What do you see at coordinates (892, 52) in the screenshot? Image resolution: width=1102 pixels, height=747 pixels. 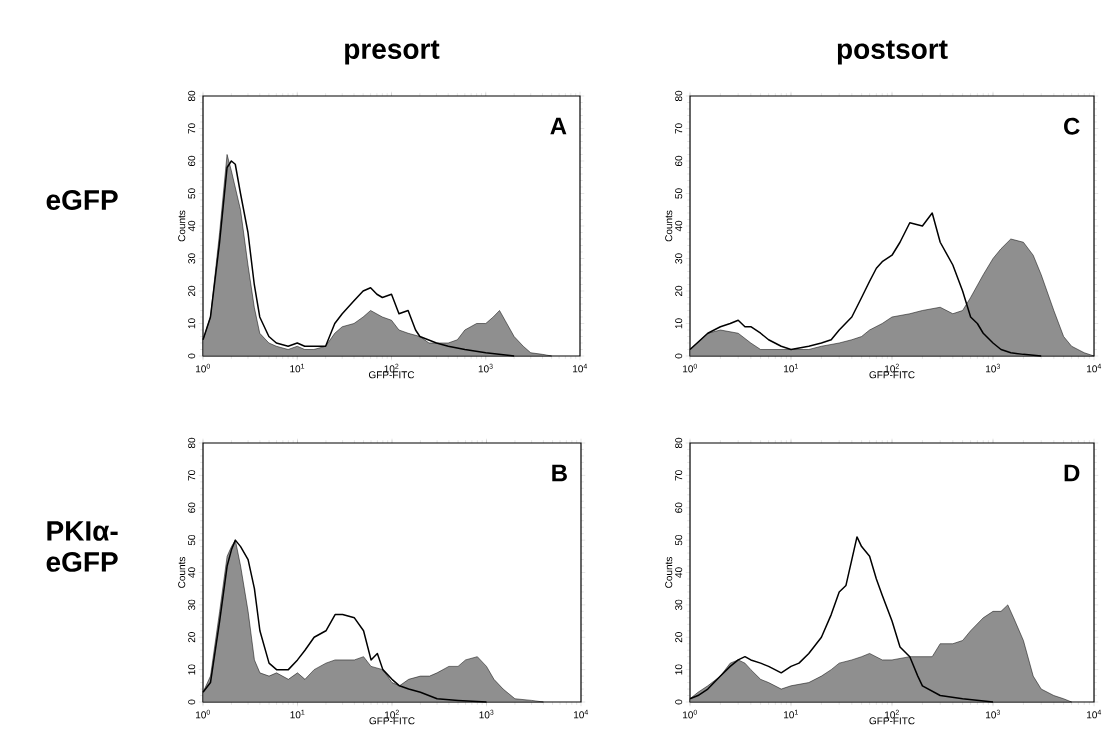 I see `chart-title: postsort` at bounding box center [892, 52].